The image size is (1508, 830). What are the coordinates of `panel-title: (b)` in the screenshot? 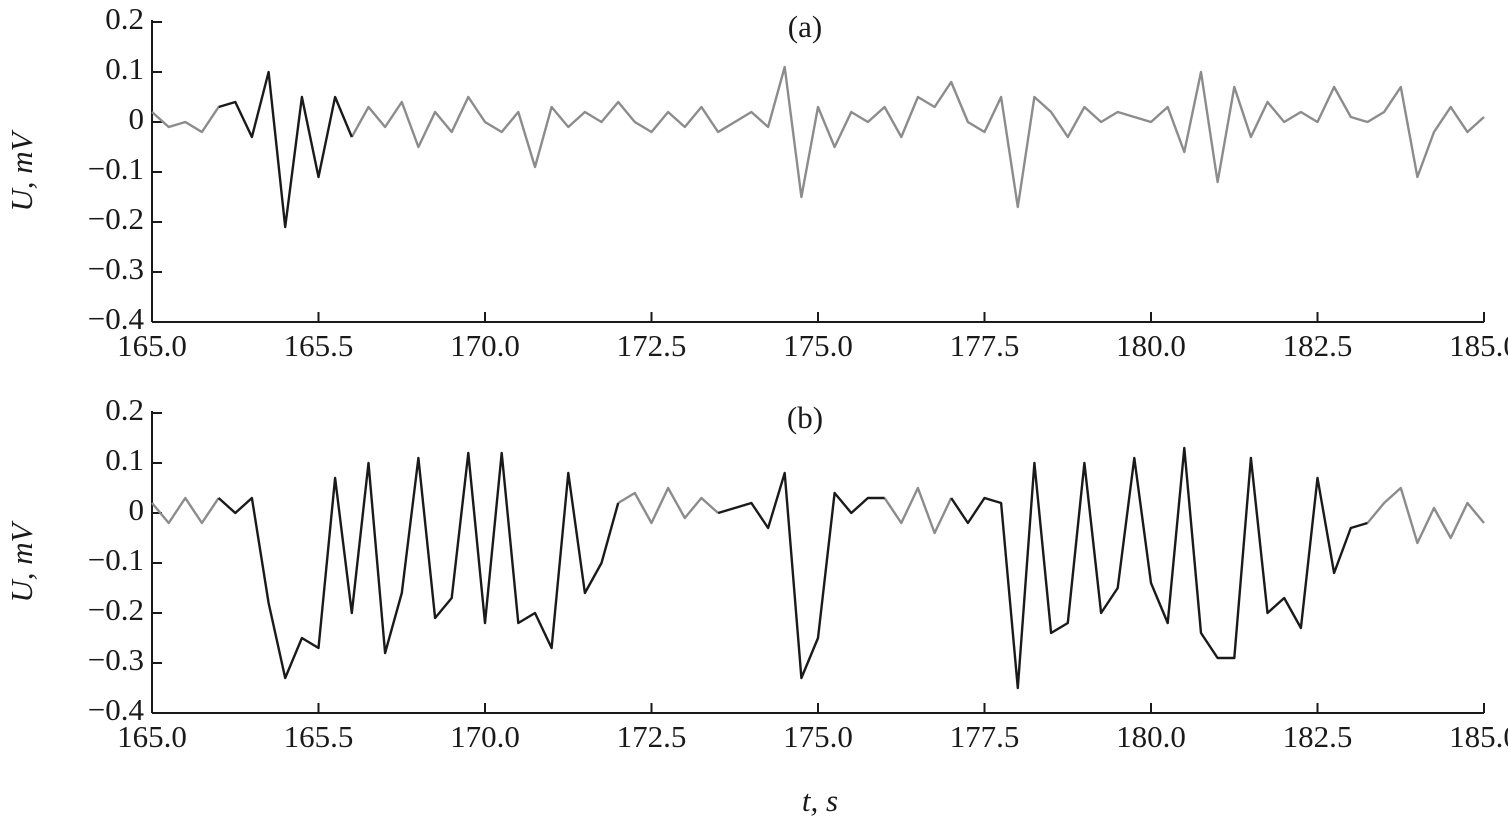 It's located at (805, 417).